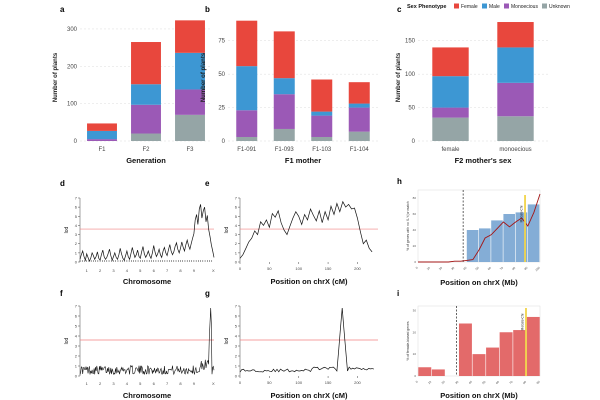 This screenshot has height=400, width=600. Describe the element at coordinates (127, 270) in the screenshot. I see `chromosome-label: 4` at that location.